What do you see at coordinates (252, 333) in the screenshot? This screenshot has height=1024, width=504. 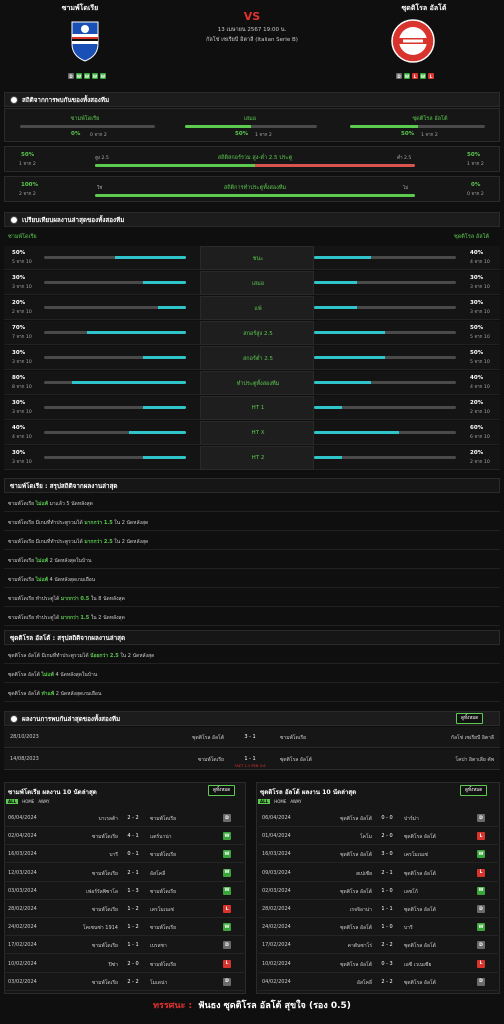 I see `compare-row: 70% 7 จาก 10 สกอร์สูง 2.5 50% 5 จาก 10` at bounding box center [252, 333].